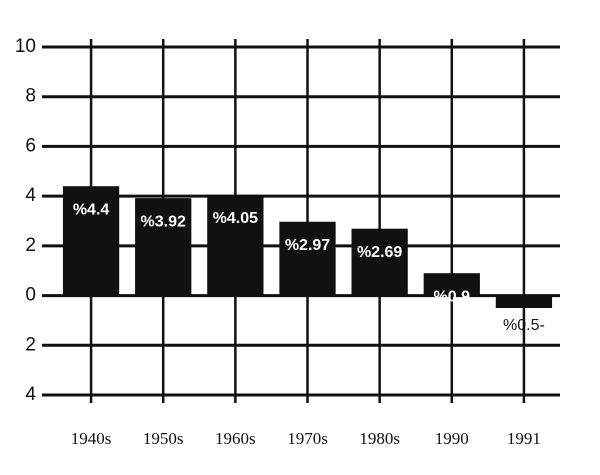 The height and width of the screenshot is (475, 600). What do you see at coordinates (379, 438) in the screenshot?
I see `x-tick-label: 1980s` at bounding box center [379, 438].